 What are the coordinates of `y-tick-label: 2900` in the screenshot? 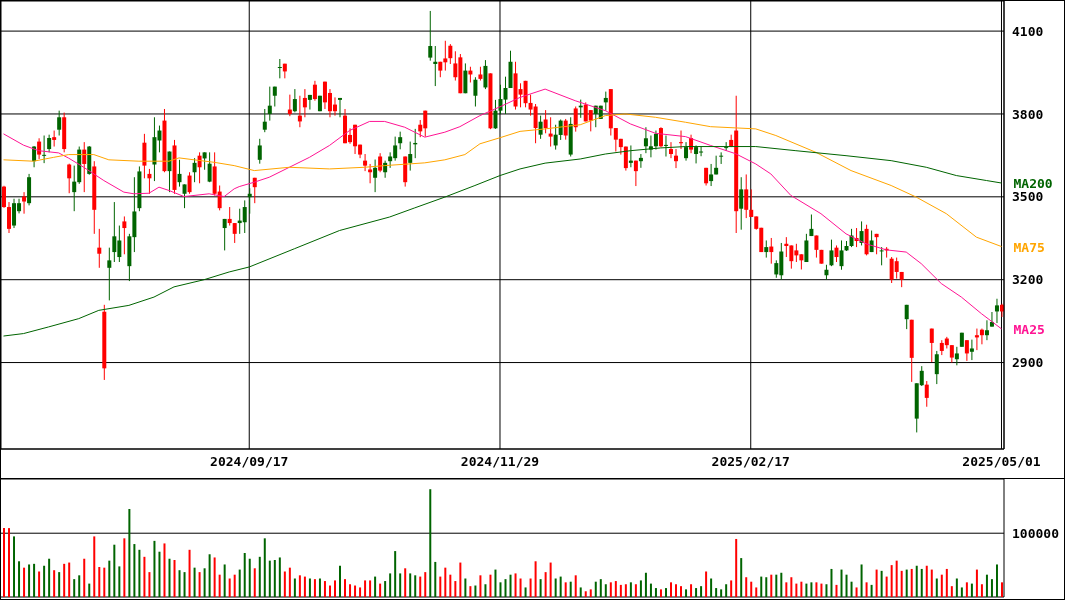 It's located at (1028, 363).